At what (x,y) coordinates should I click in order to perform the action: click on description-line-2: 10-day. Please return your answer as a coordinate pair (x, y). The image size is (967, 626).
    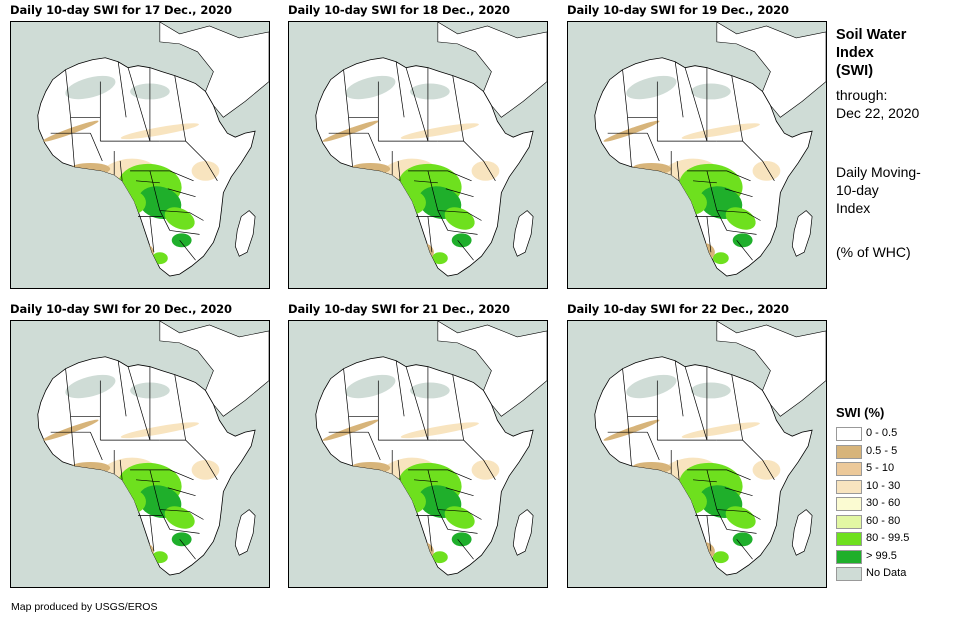
    Looking at the image, I should click on (857, 190).